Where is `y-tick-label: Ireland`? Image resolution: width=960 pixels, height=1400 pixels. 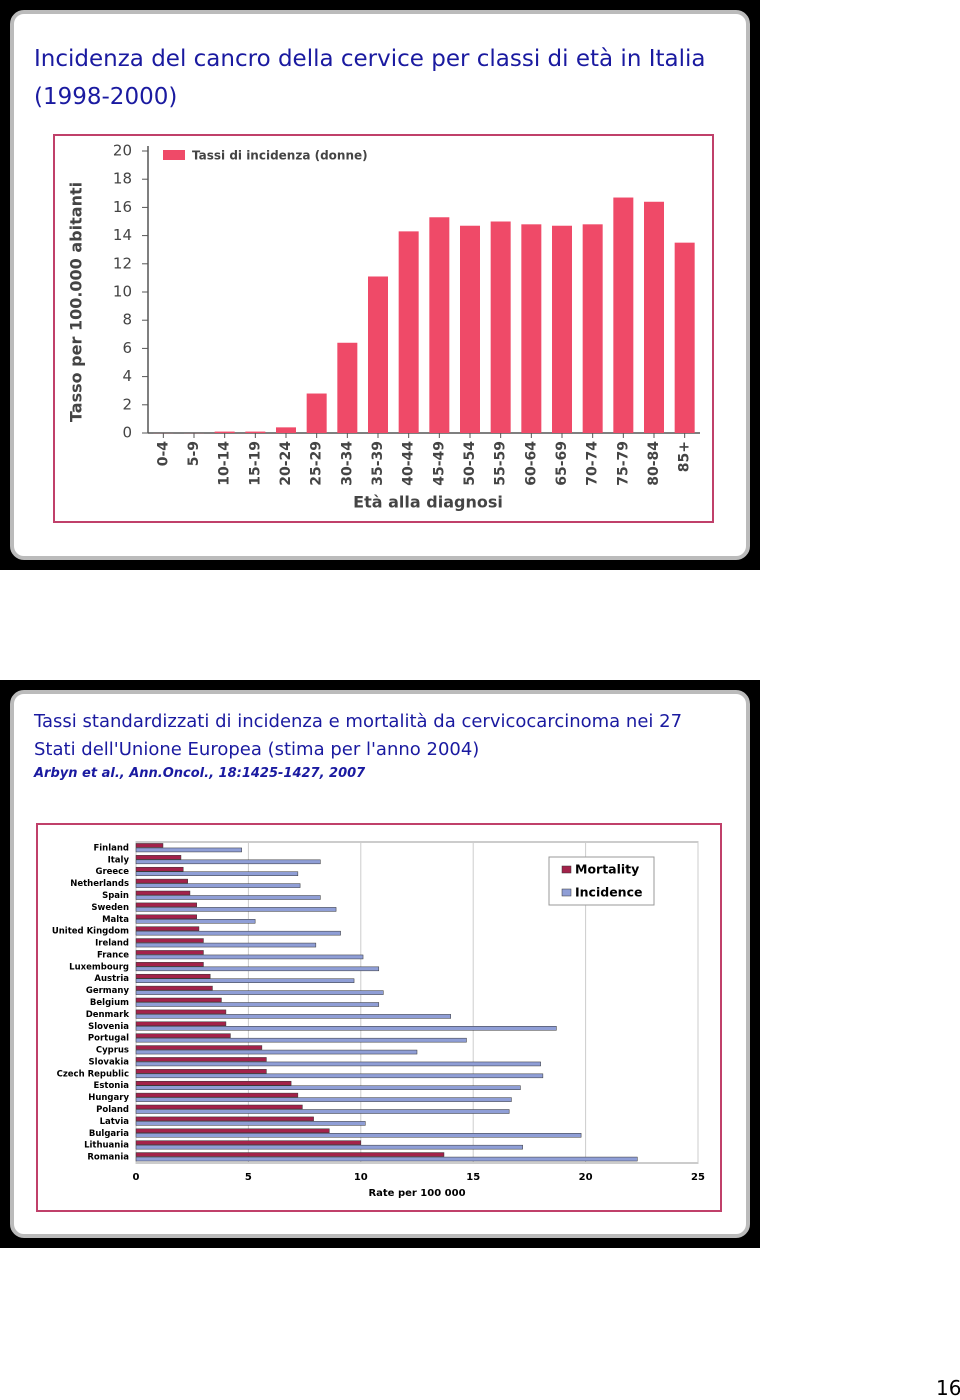
y-tick-label: Ireland is located at coordinates (112, 944).